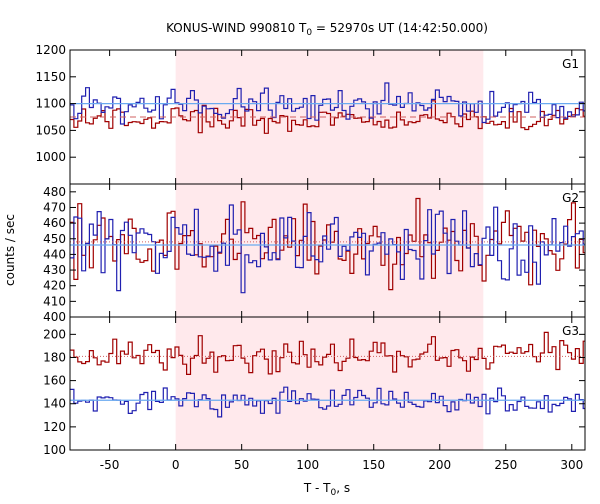  What do you see at coordinates (307, 465) in the screenshot?
I see `xtick-label: 100` at bounding box center [307, 465].